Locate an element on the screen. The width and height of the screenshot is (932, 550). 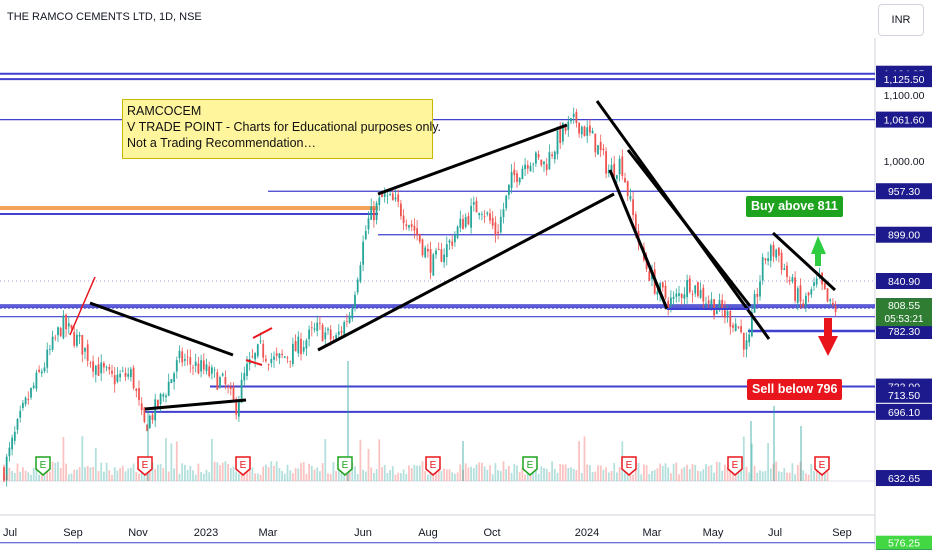
earnings-icon is located at coordinates (43, 466).